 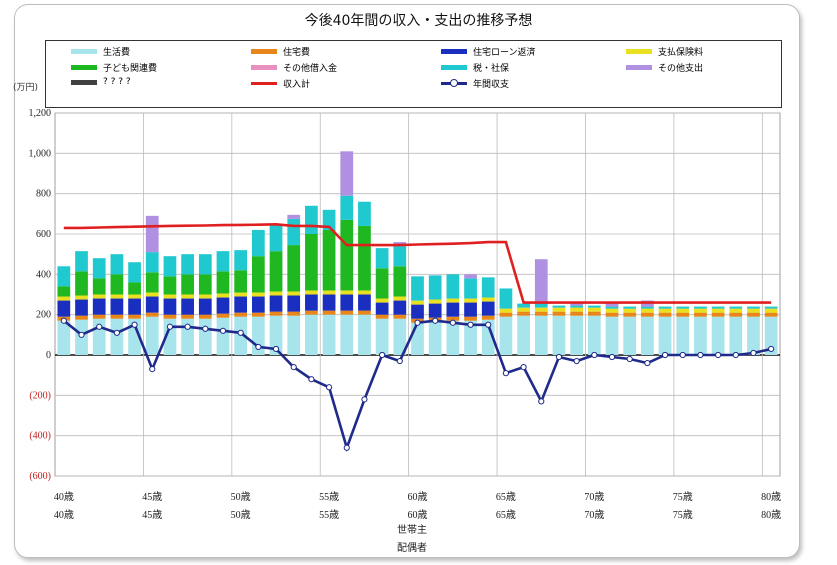 What do you see at coordinates (48, 355) in the screenshot?
I see `y-tick-label: 0` at bounding box center [48, 355].